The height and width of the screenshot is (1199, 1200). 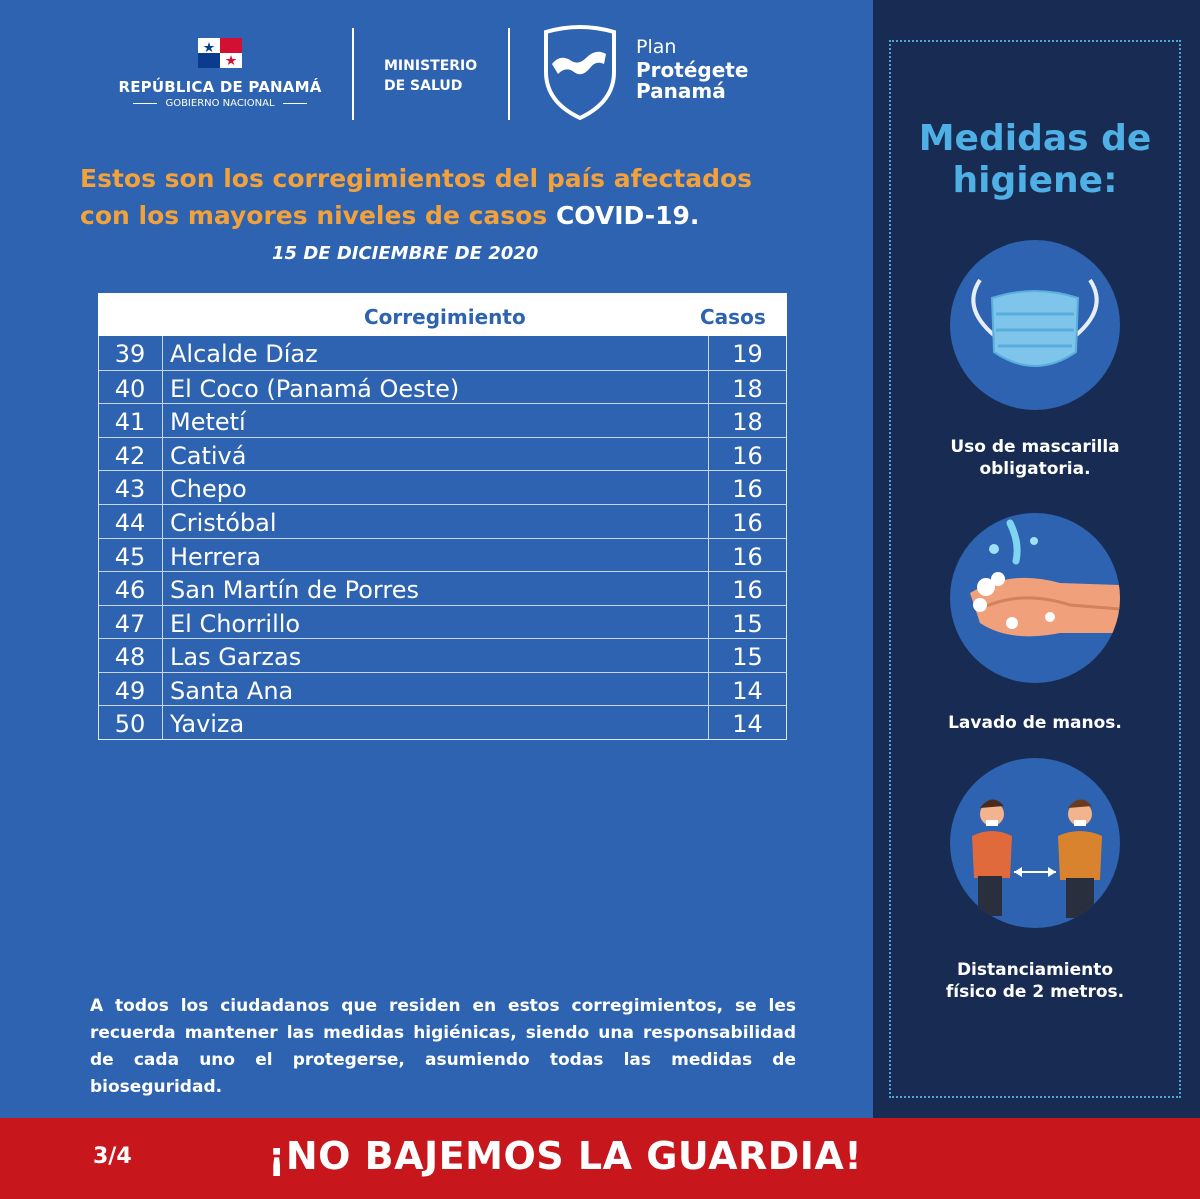 What do you see at coordinates (1035, 469) in the screenshot?
I see `caption-mask-line2: obligatoria.` at bounding box center [1035, 469].